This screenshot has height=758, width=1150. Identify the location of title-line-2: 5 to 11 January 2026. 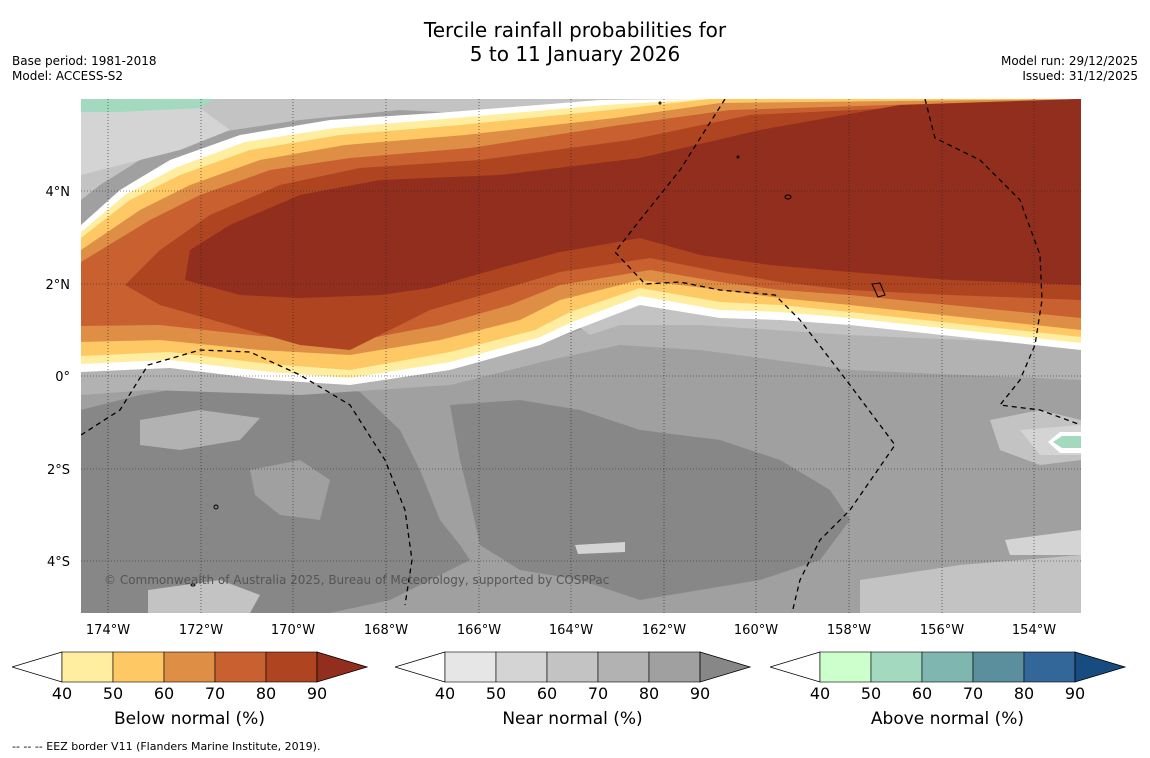
(575, 54).